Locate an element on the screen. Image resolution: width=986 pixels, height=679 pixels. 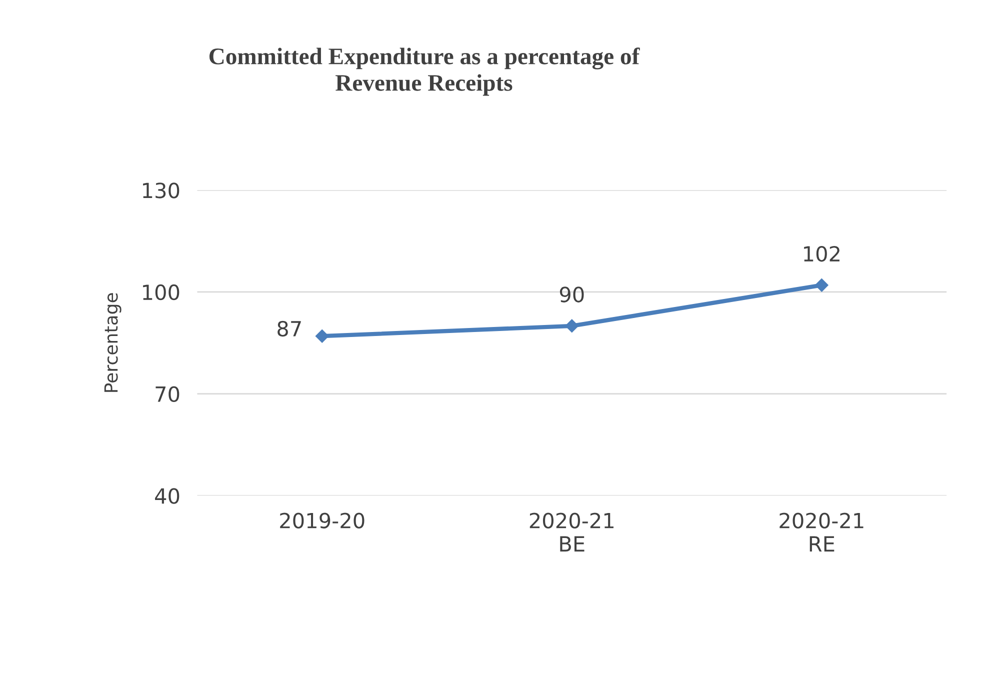
data-label: 90 is located at coordinates (572, 294).